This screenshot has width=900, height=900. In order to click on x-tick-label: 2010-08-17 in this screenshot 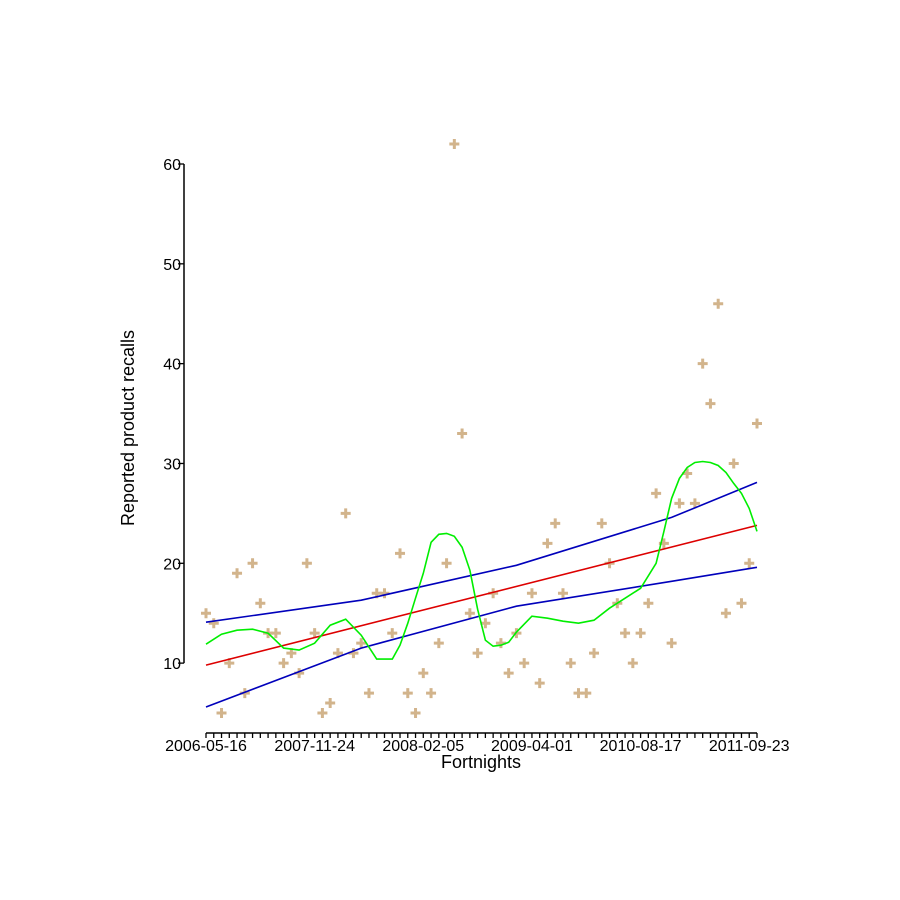, I will do `click(641, 746)`.